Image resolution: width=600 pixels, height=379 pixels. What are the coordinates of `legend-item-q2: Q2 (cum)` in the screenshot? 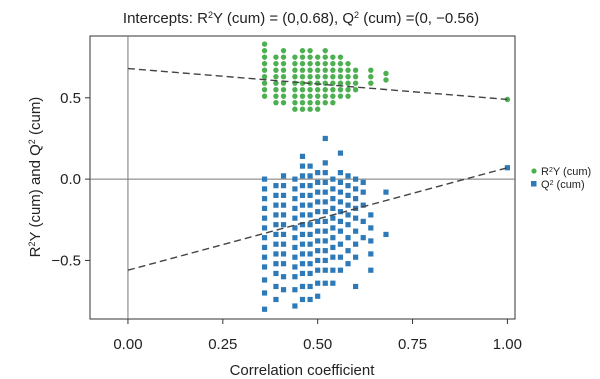 It's located at (558, 185).